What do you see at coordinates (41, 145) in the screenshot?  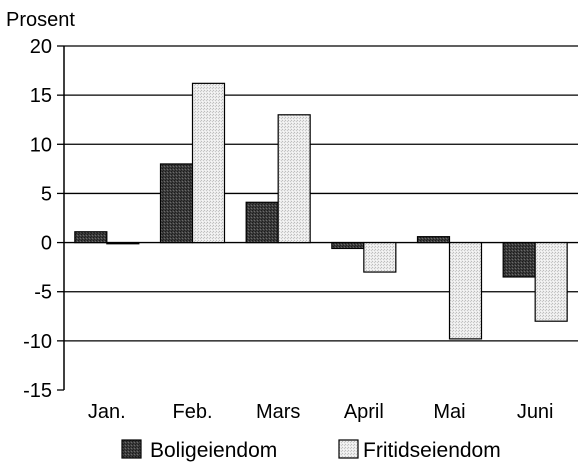 I see `y-tick-label: 10` at bounding box center [41, 145].